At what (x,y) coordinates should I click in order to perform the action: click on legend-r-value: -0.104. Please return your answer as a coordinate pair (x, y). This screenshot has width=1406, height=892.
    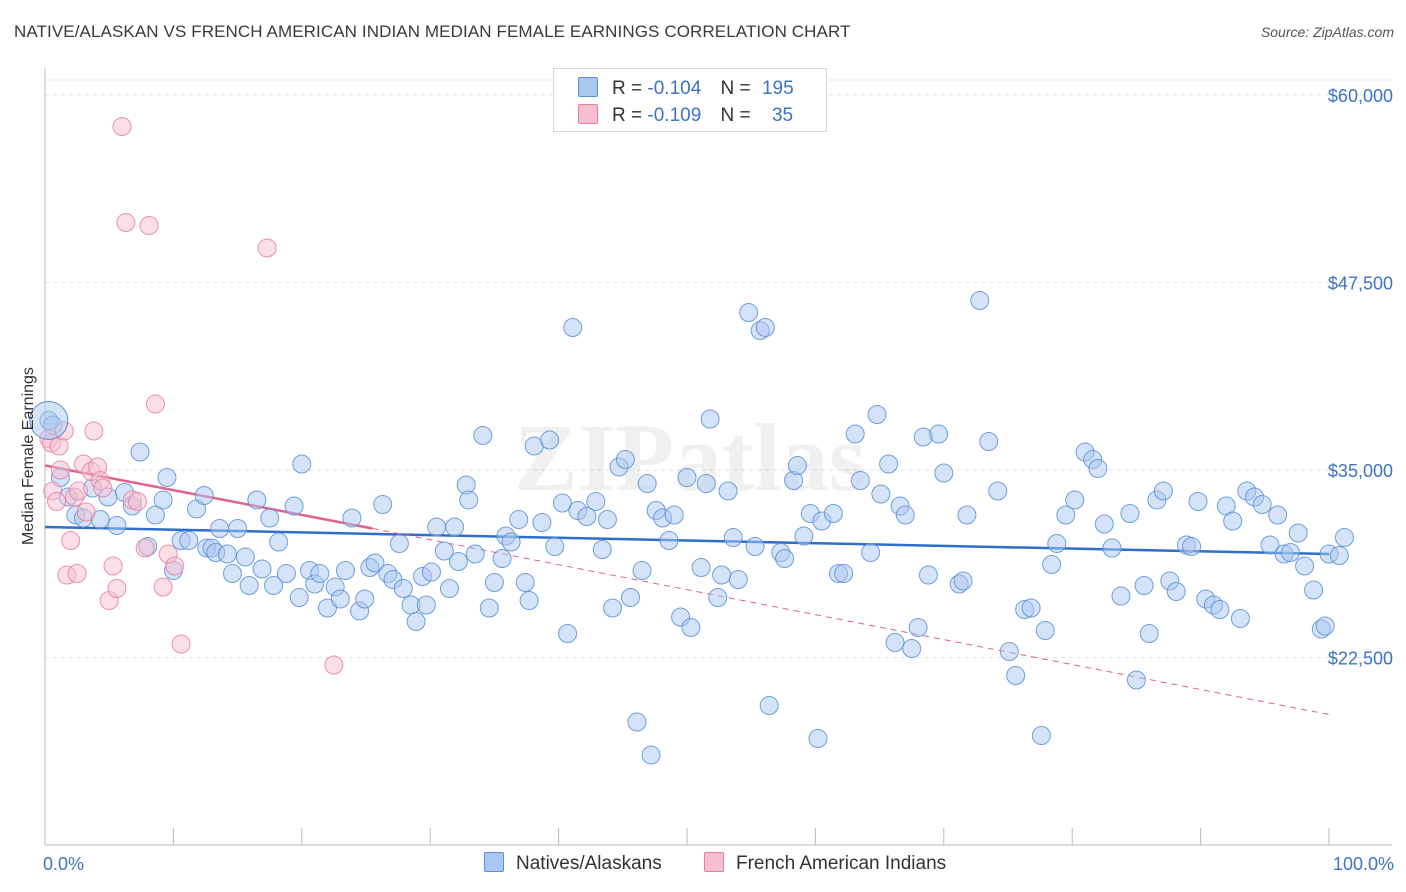
    Looking at the image, I should click on (674, 88).